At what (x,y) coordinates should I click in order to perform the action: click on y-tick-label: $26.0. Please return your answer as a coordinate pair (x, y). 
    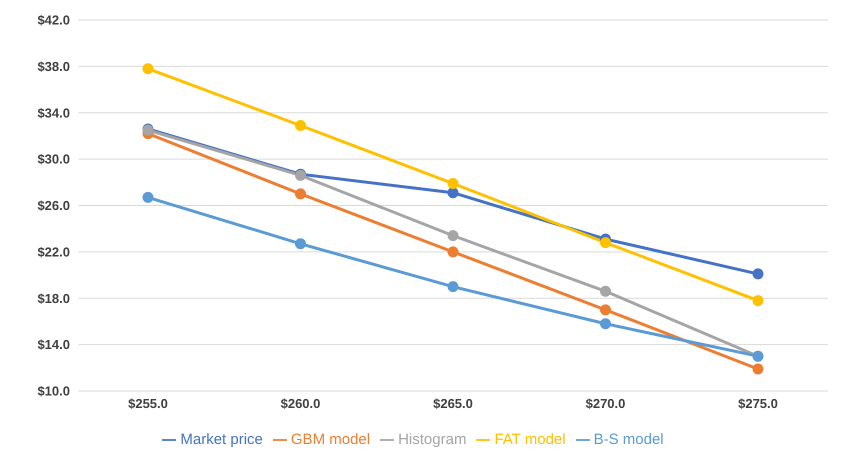
    Looking at the image, I should click on (53, 206).